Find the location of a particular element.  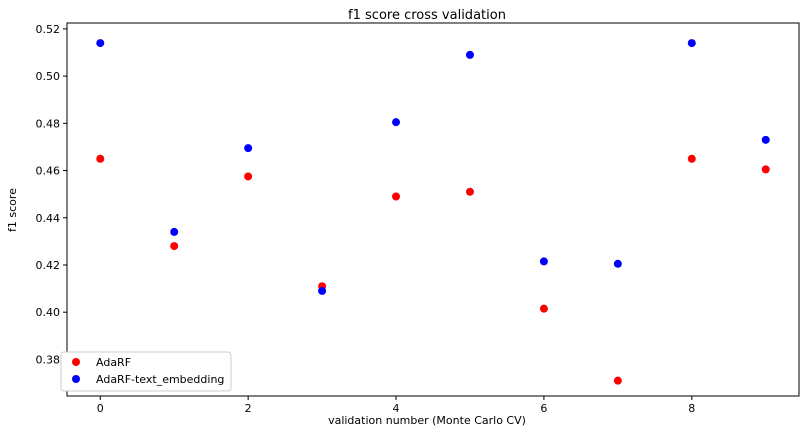

x-tick-label: 4 is located at coordinates (396, 408).